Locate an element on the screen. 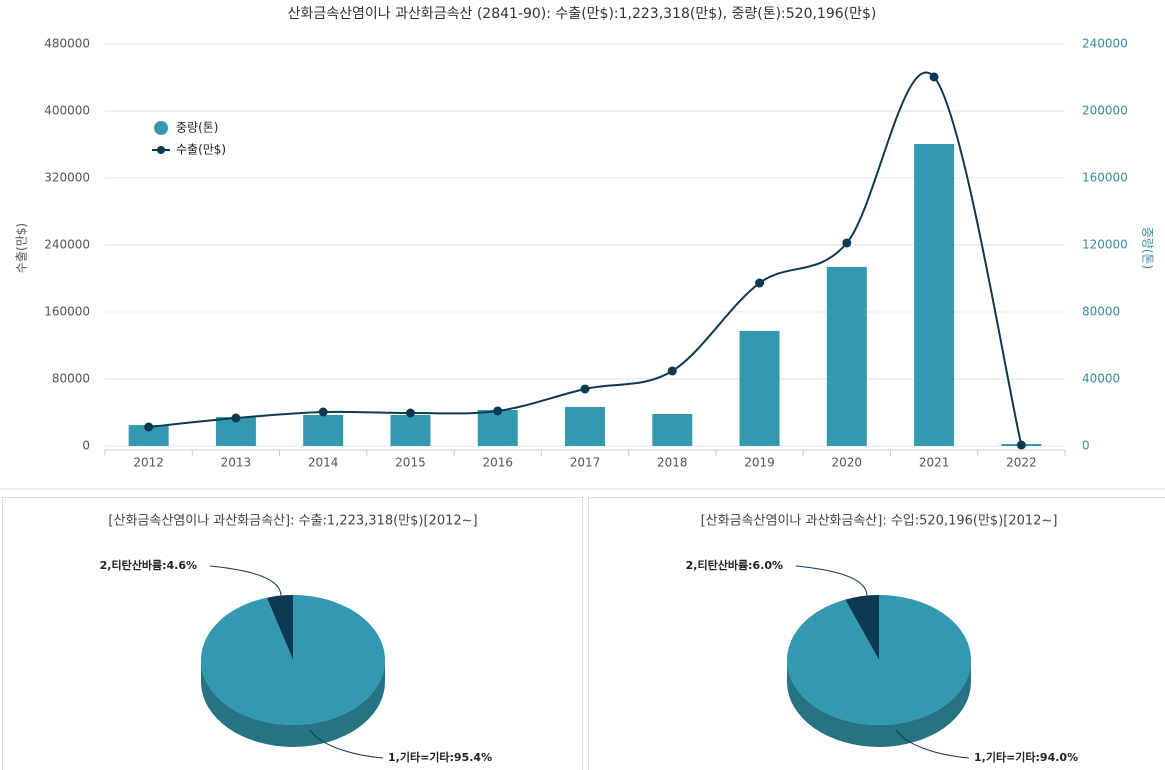 The image size is (1165, 770). x-tick-label: 2019 is located at coordinates (759, 463).